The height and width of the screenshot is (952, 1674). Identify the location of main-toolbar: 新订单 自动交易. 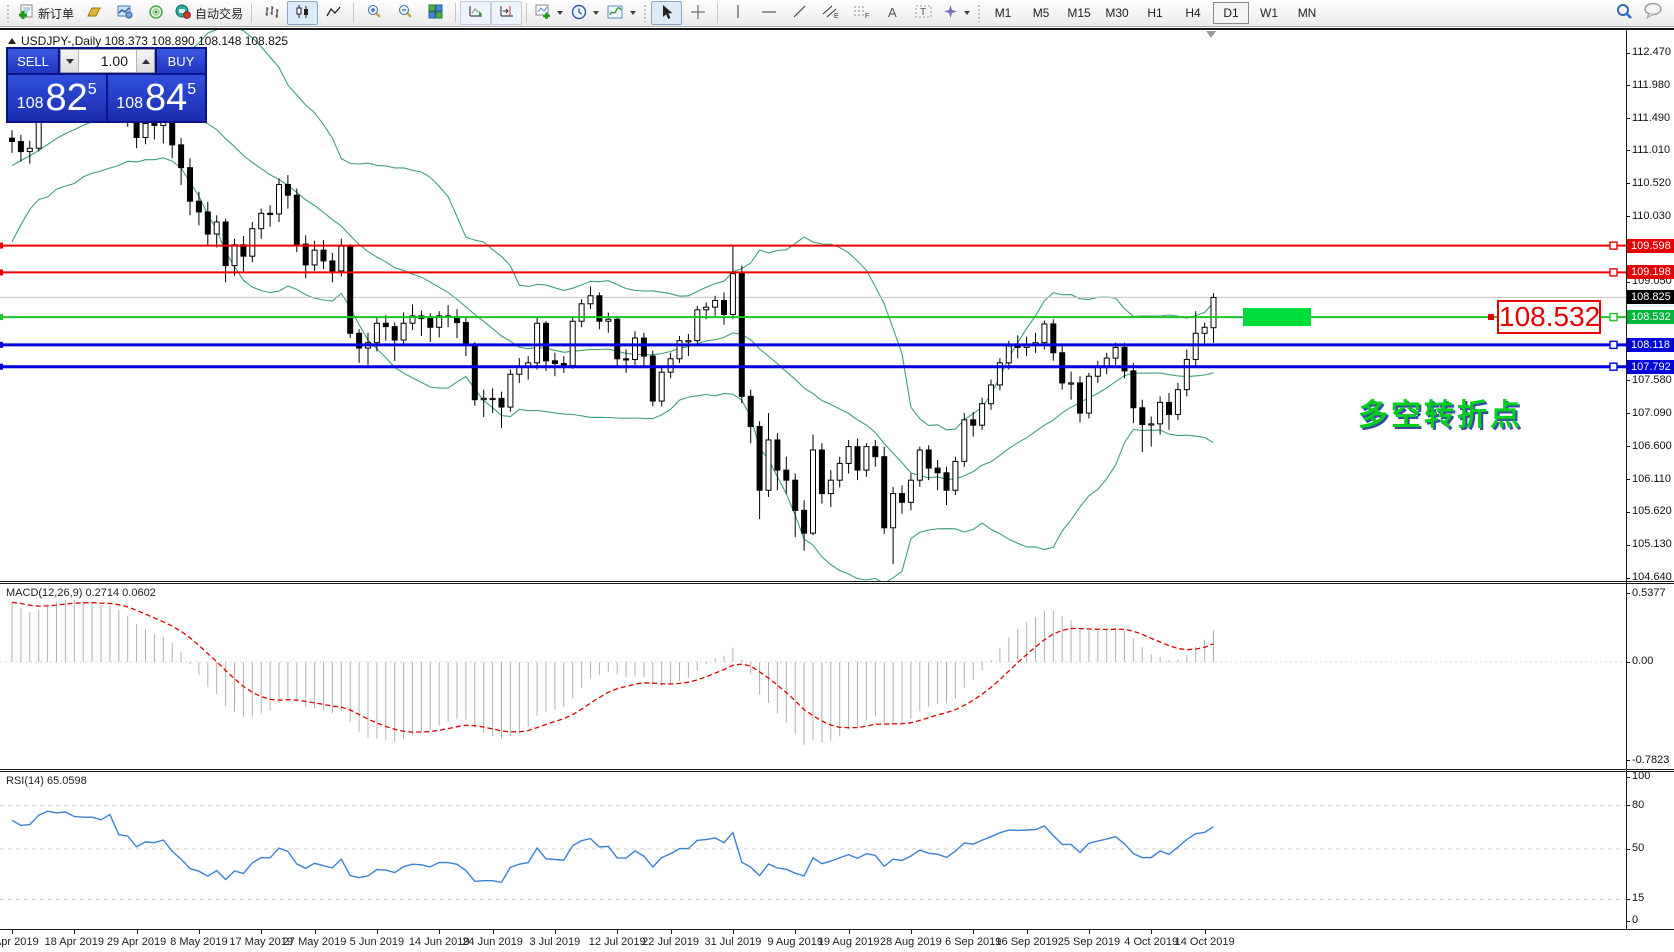
(837, 13).